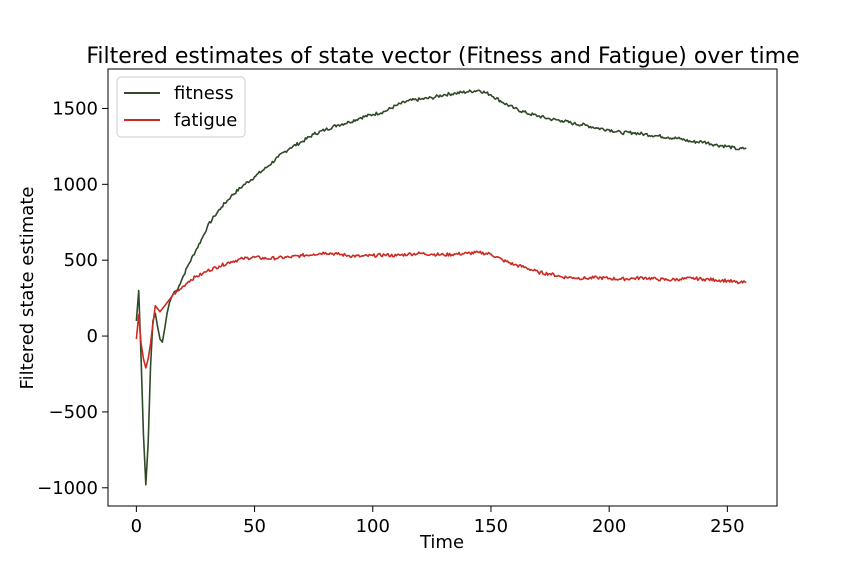 The image size is (864, 576). Describe the element at coordinates (254, 526) in the screenshot. I see `x-tick-label: 50` at that location.